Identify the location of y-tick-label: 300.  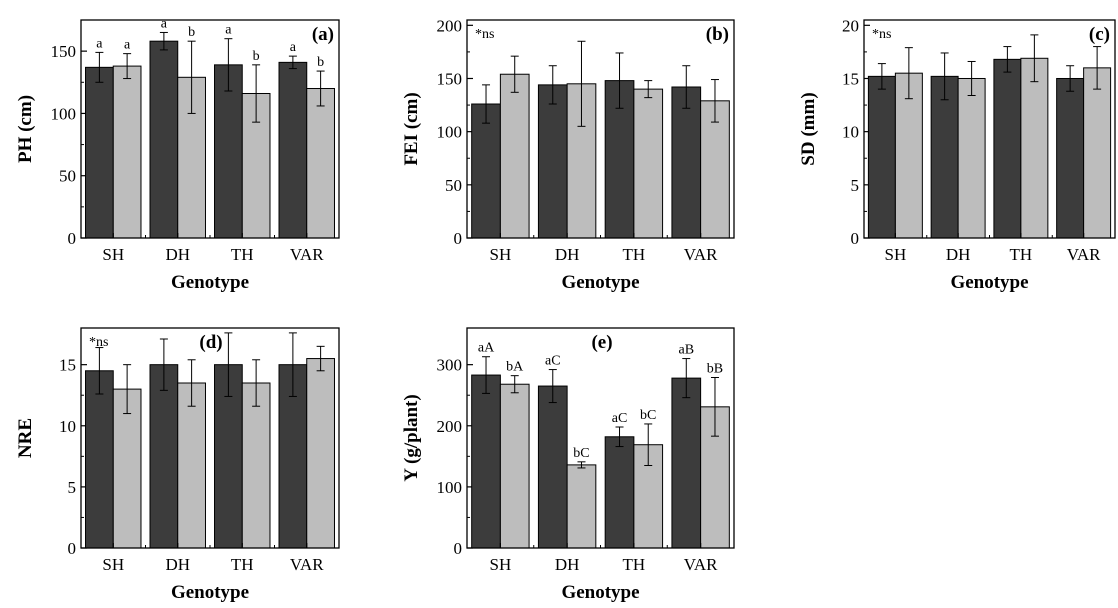
(450, 365).